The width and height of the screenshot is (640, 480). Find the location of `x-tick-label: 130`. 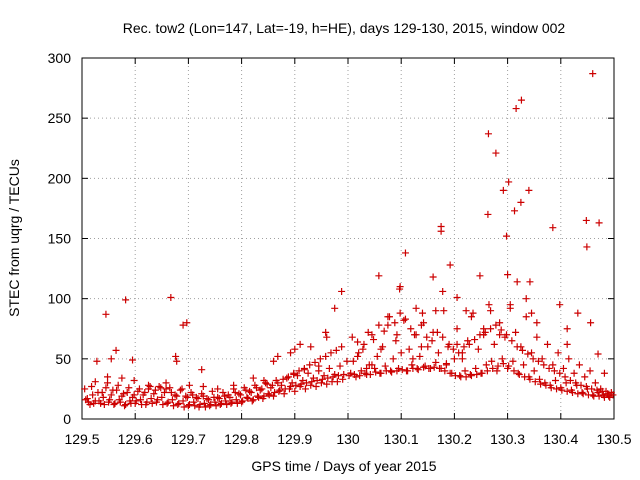

x-tick-label: 130 is located at coordinates (348, 439).